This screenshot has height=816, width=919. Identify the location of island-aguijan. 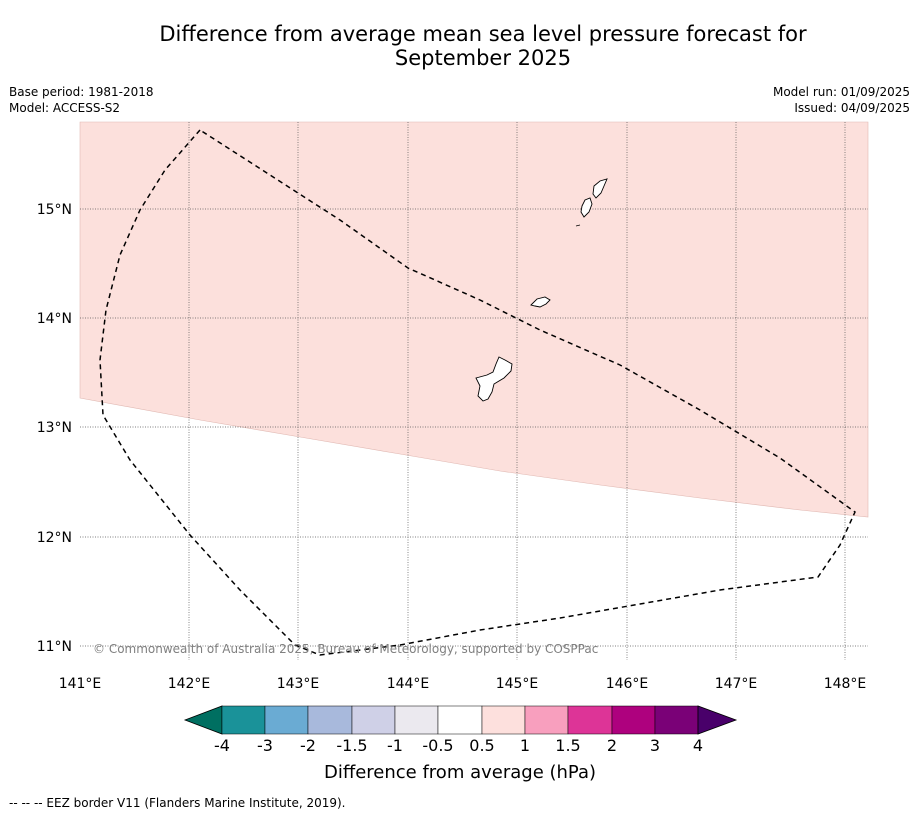
(578, 225).